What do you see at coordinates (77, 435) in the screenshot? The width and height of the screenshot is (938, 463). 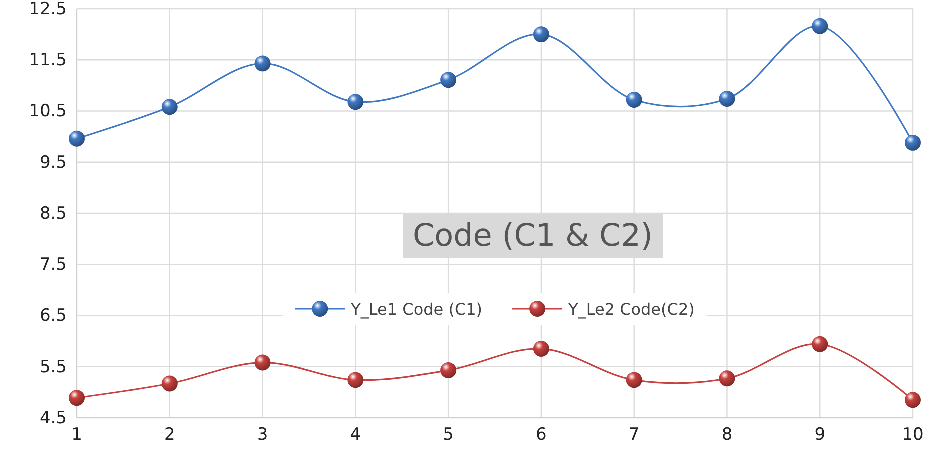 I see `x-tick-label: 1` at bounding box center [77, 435].